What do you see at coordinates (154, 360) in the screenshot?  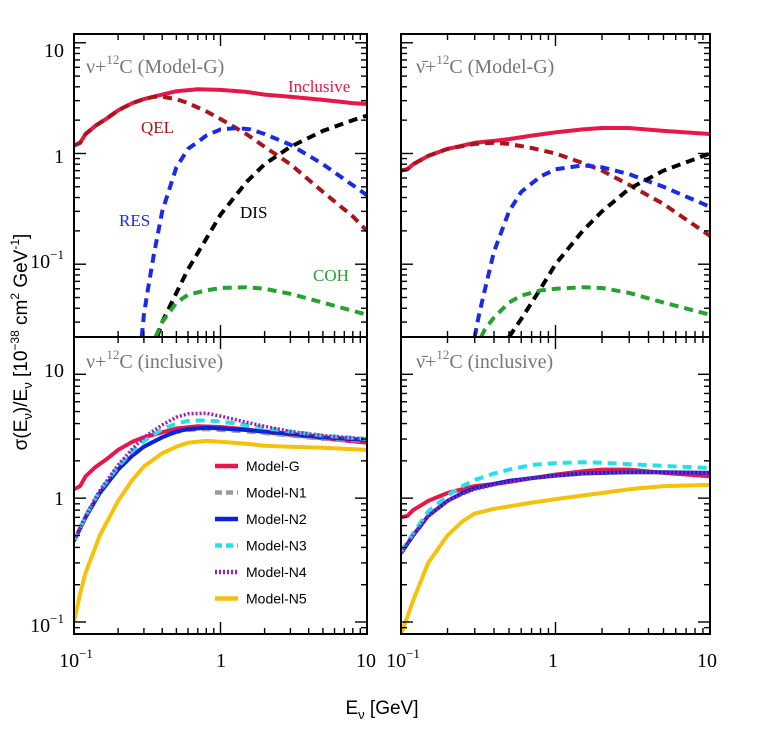 I see `panel-title-bottom-left: ν+12C (inclusive)` at bounding box center [154, 360].